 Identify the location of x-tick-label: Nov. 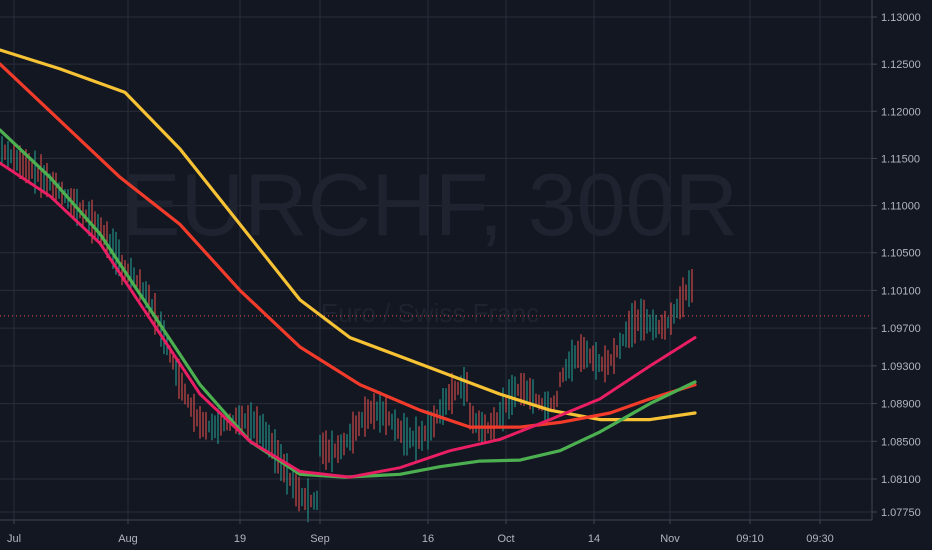
(670, 539).